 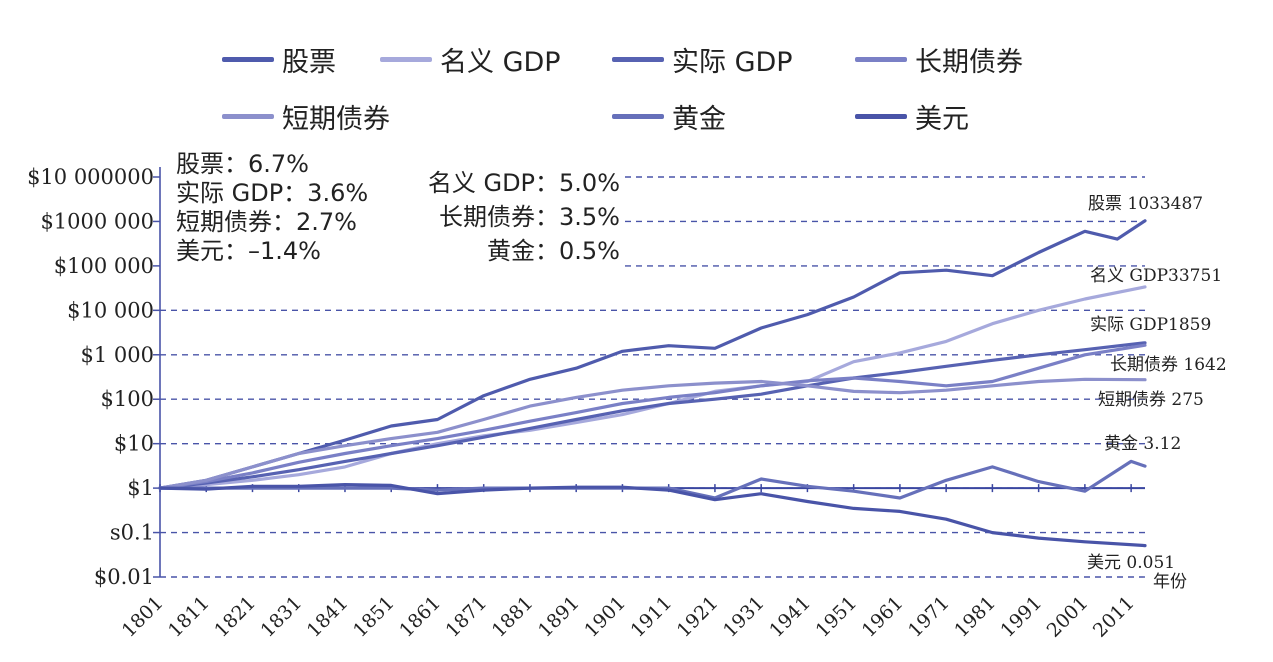 What do you see at coordinates (117, 355) in the screenshot?
I see `y-tick-label: $1 000` at bounding box center [117, 355].